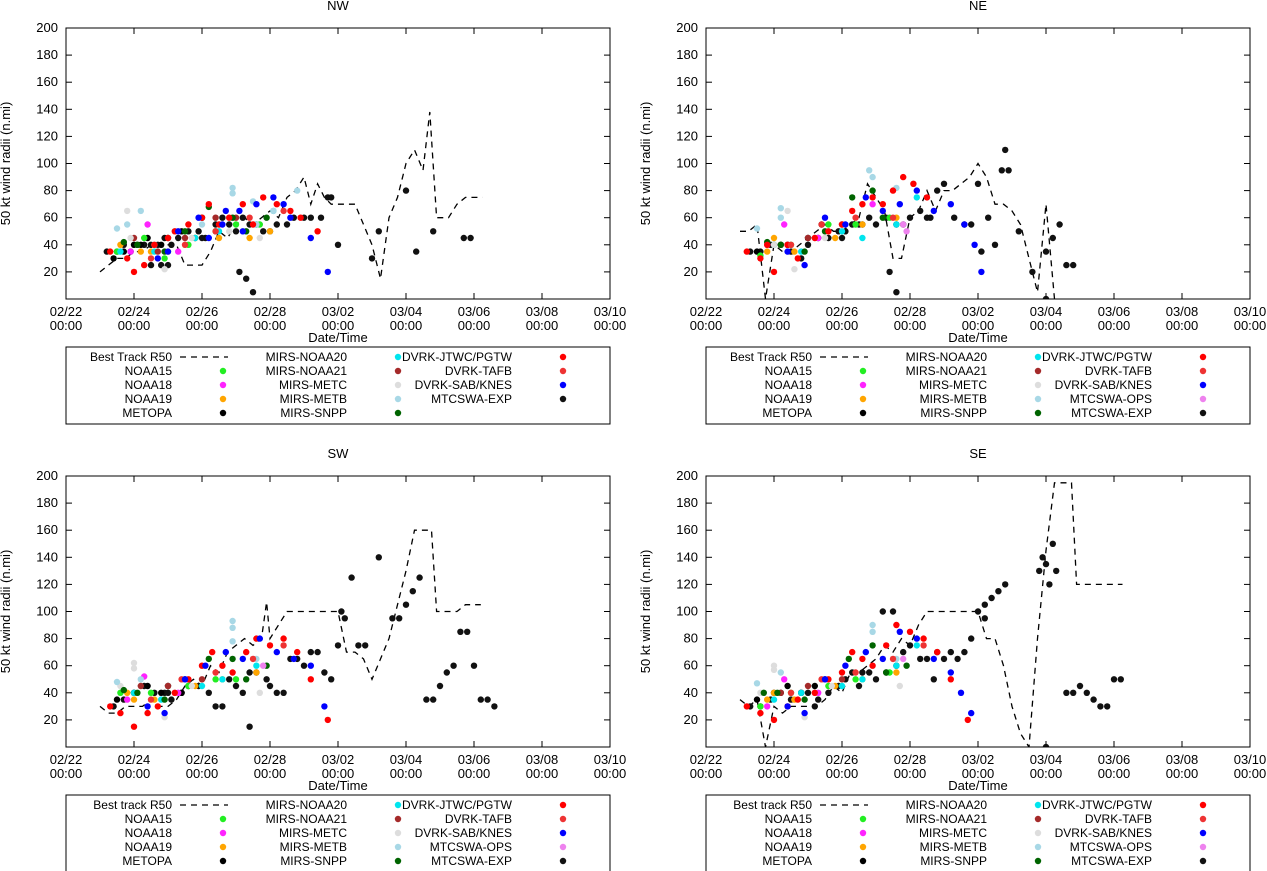 The height and width of the screenshot is (871, 1267). Describe the element at coordinates (691, 719) in the screenshot. I see `y-tick-label: 20` at that location.